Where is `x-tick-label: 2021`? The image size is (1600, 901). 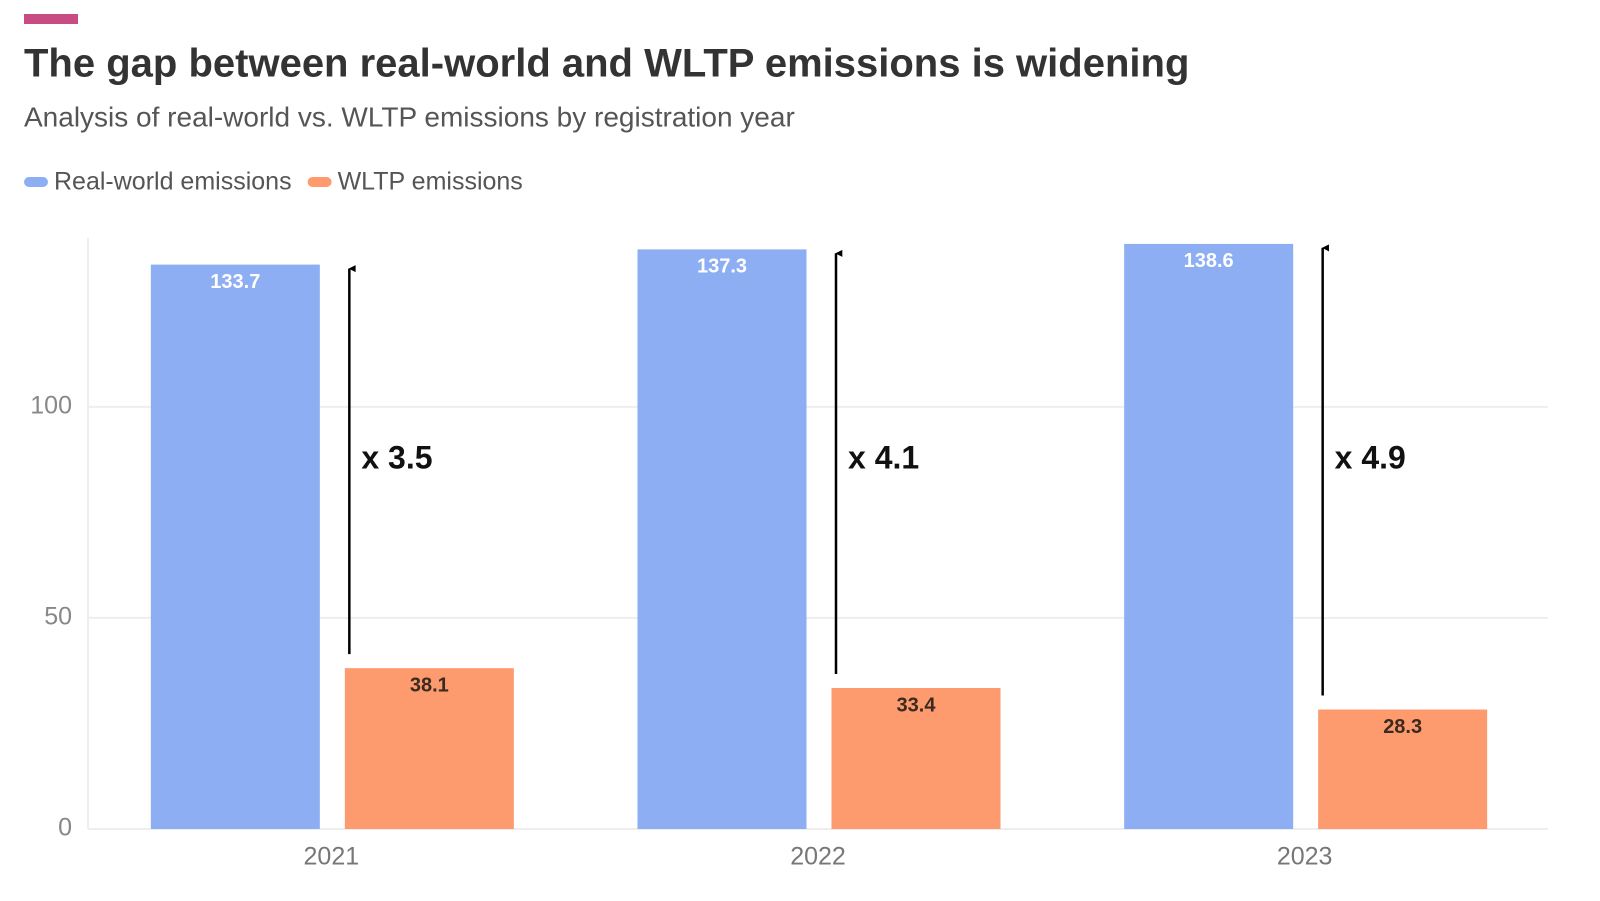 x-tick-label: 2021 is located at coordinates (332, 857).